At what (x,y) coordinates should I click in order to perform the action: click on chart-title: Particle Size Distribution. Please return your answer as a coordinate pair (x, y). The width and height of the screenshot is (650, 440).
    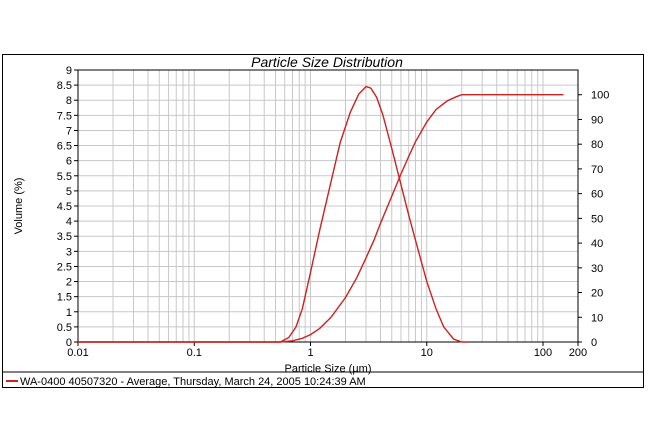
    Looking at the image, I should click on (327, 62).